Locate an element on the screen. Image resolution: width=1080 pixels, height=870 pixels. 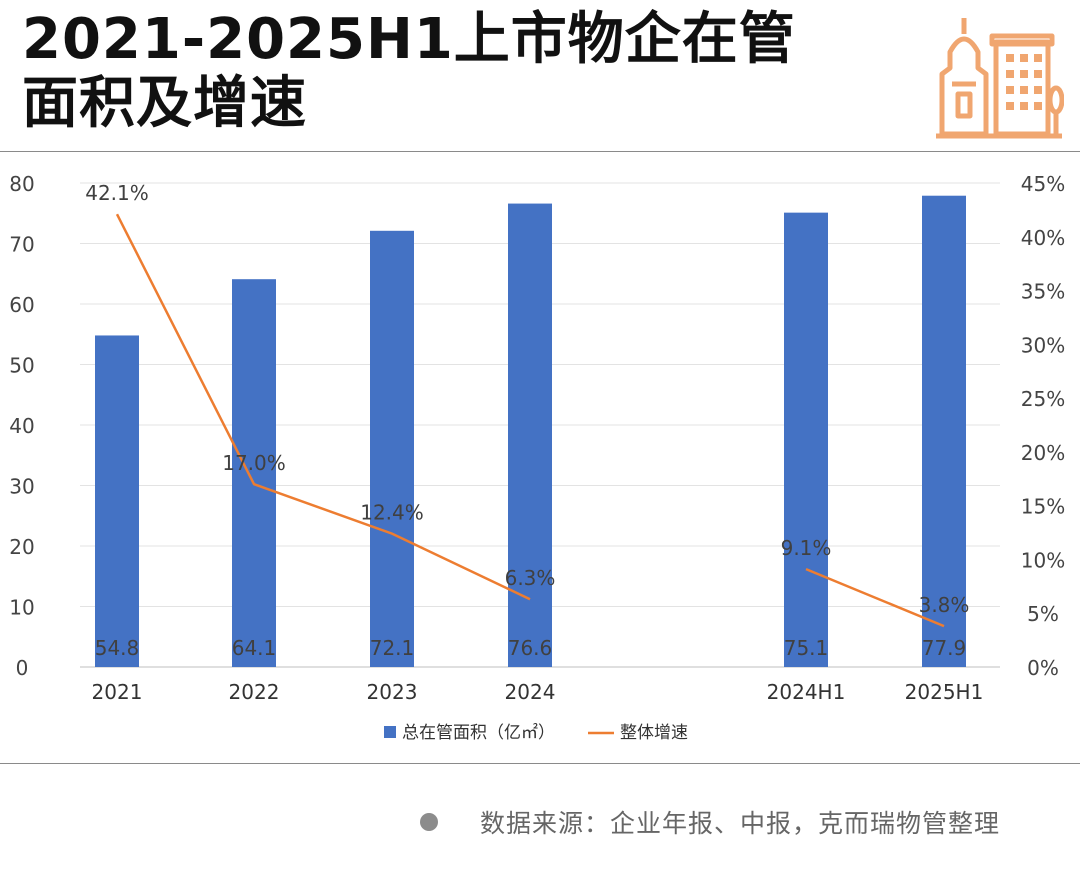
y-left-tick-label: 50 is located at coordinates (21, 366).